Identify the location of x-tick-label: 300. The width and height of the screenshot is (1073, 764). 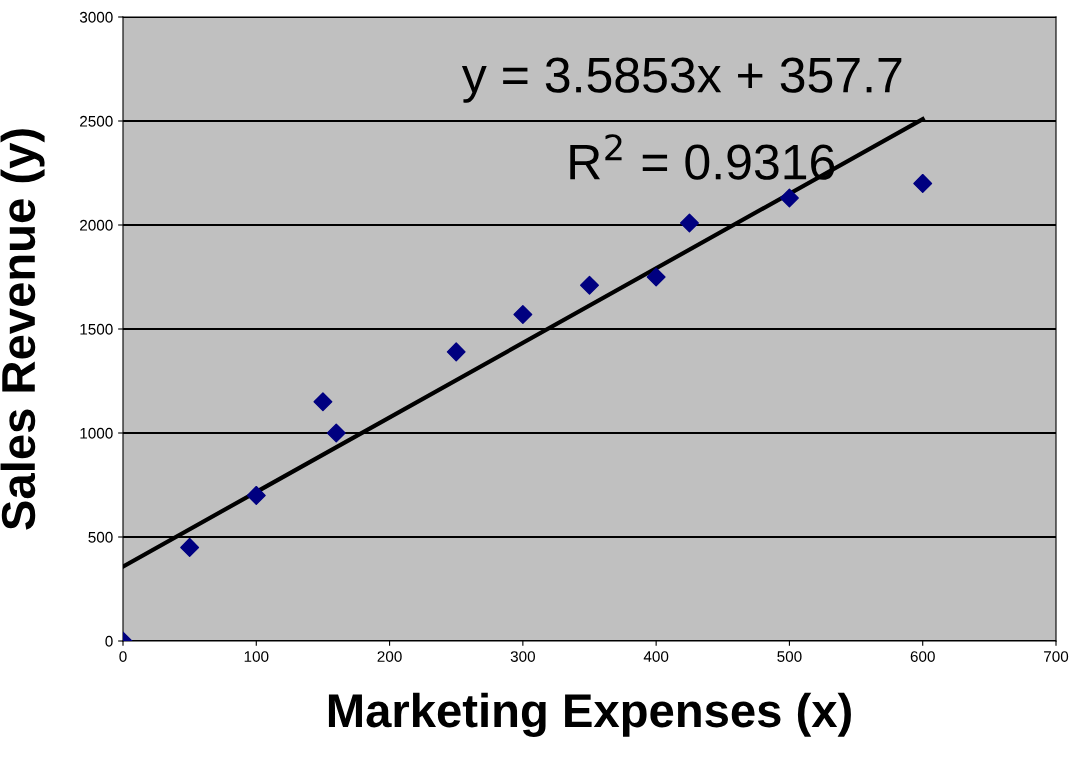
(523, 656).